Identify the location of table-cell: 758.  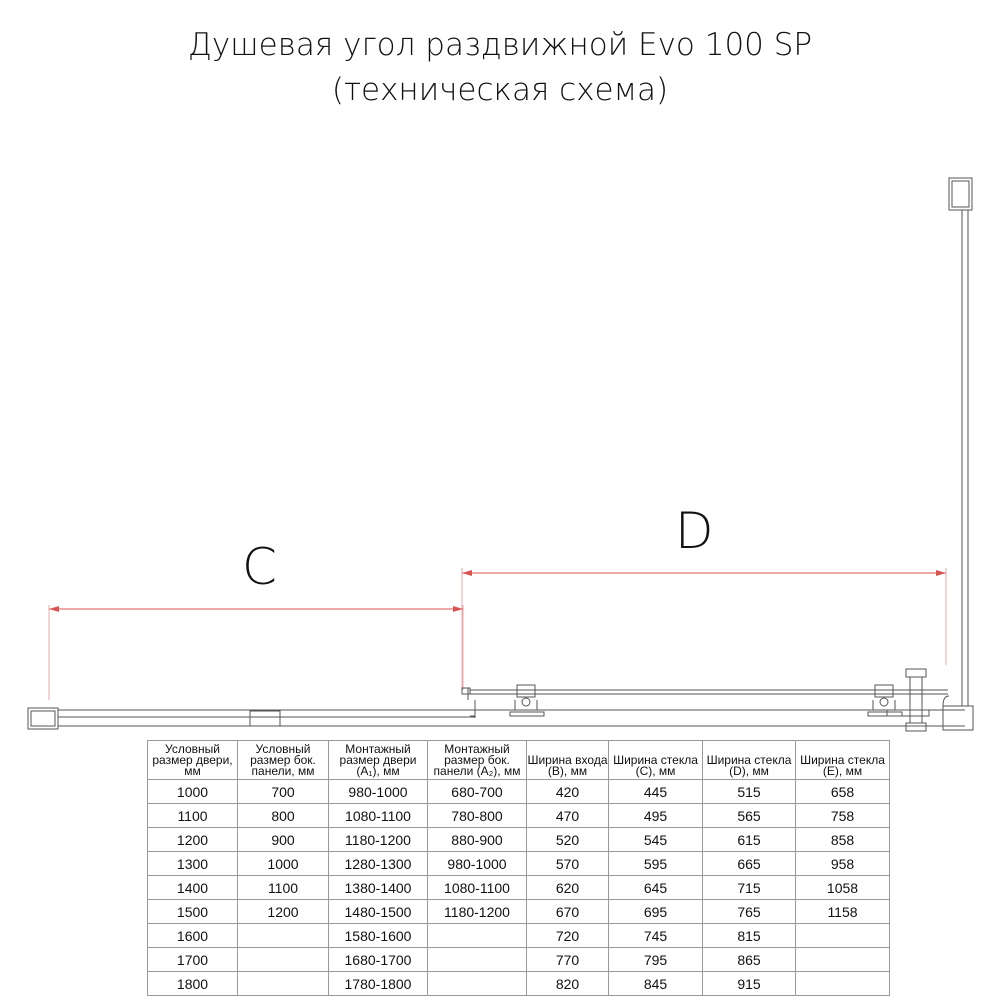
(842, 815).